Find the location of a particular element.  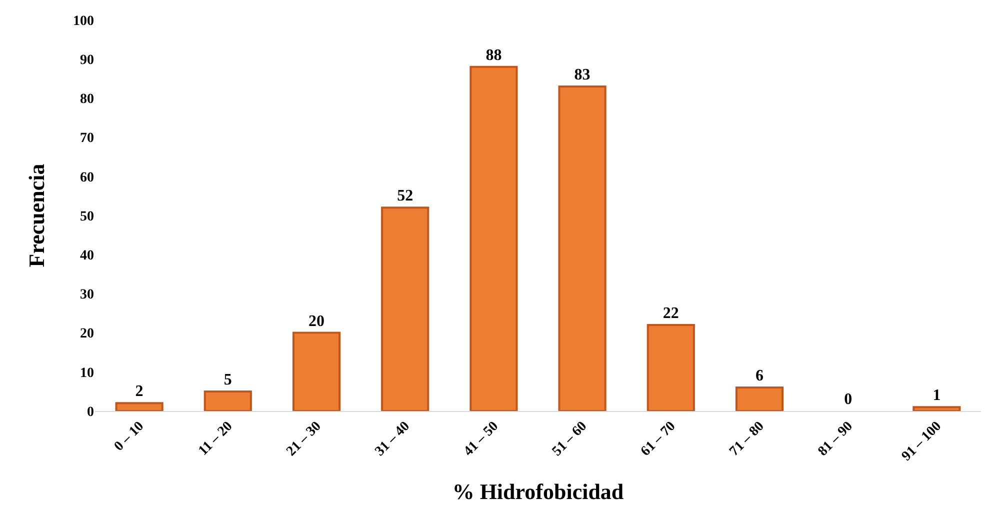

data-label: 0 is located at coordinates (848, 399).